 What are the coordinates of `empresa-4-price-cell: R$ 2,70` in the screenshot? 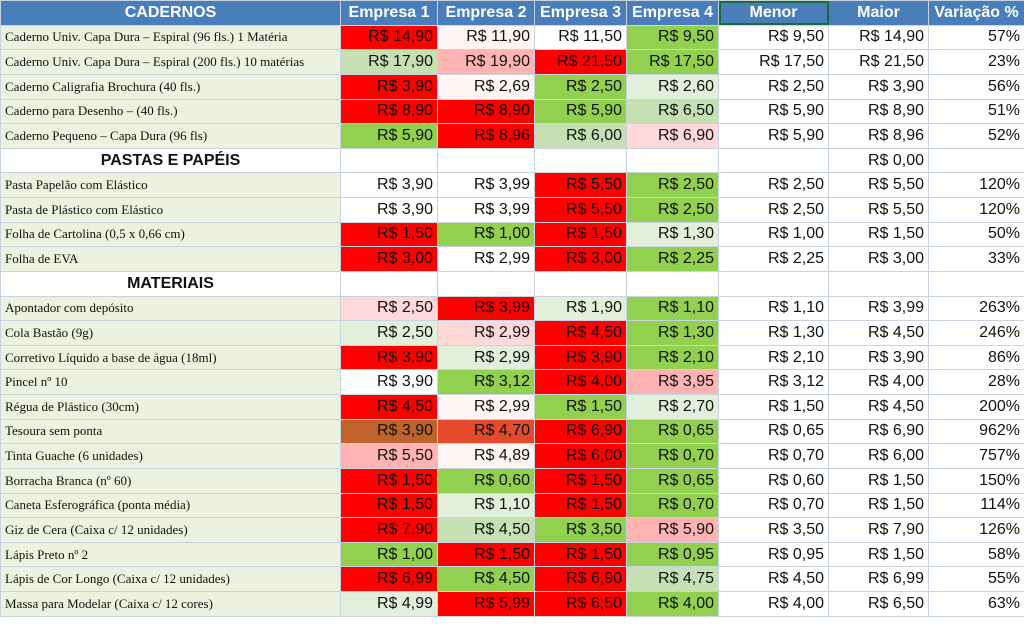 It's located at (672, 407).